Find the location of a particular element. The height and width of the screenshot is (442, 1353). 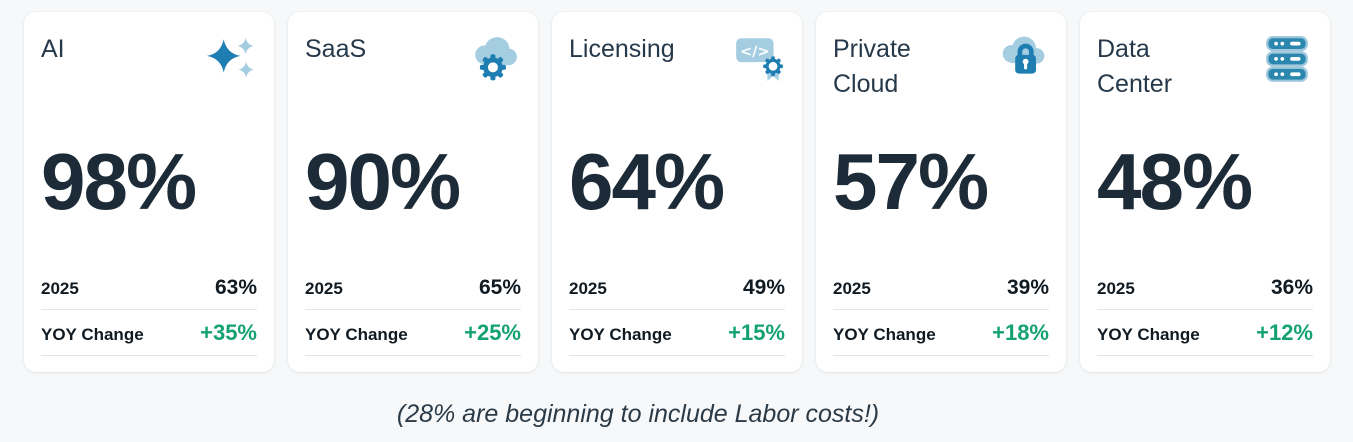

stat-row-year: 2025 39% is located at coordinates (941, 288).